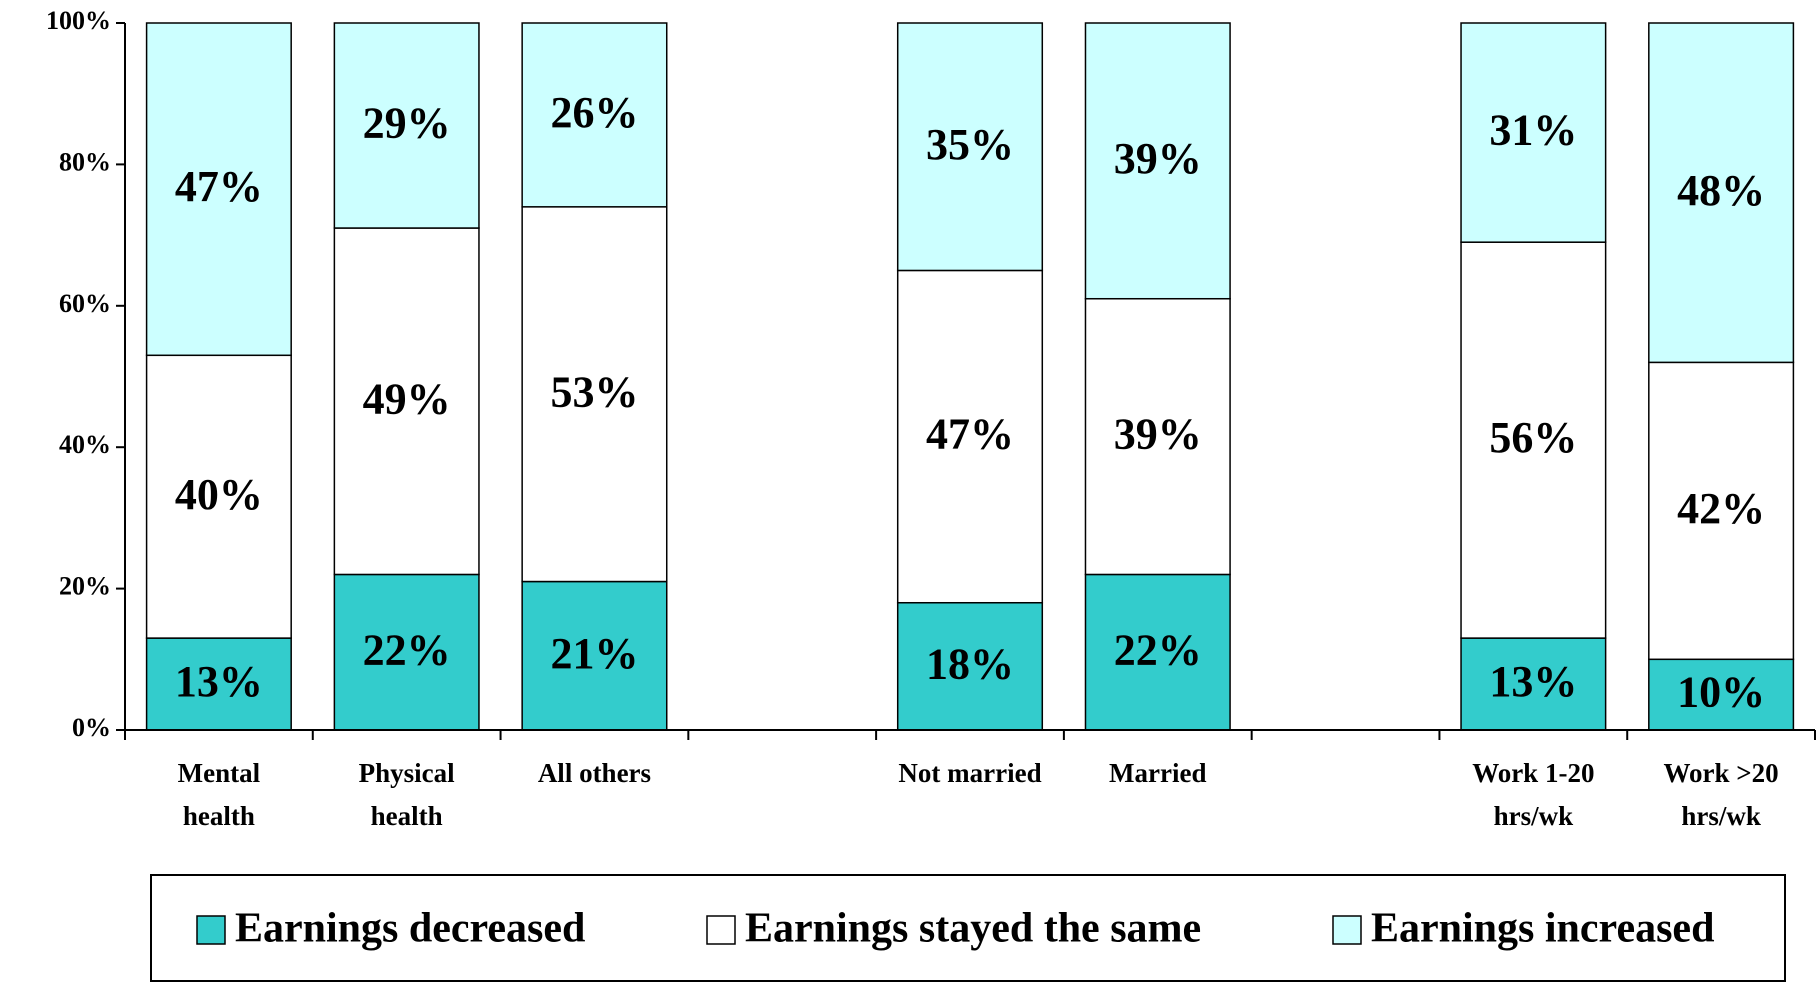  What do you see at coordinates (970, 773) in the screenshot?
I see `x-tick-label: Not married` at bounding box center [970, 773].